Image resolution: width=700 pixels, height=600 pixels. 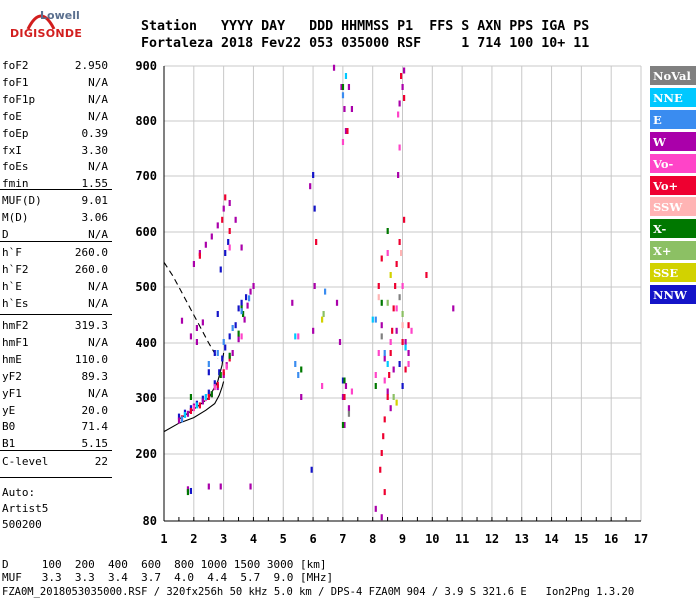 What do you see at coordinates (283, 539) in the screenshot?
I see `x-tick-label: 5` at bounding box center [283, 539].